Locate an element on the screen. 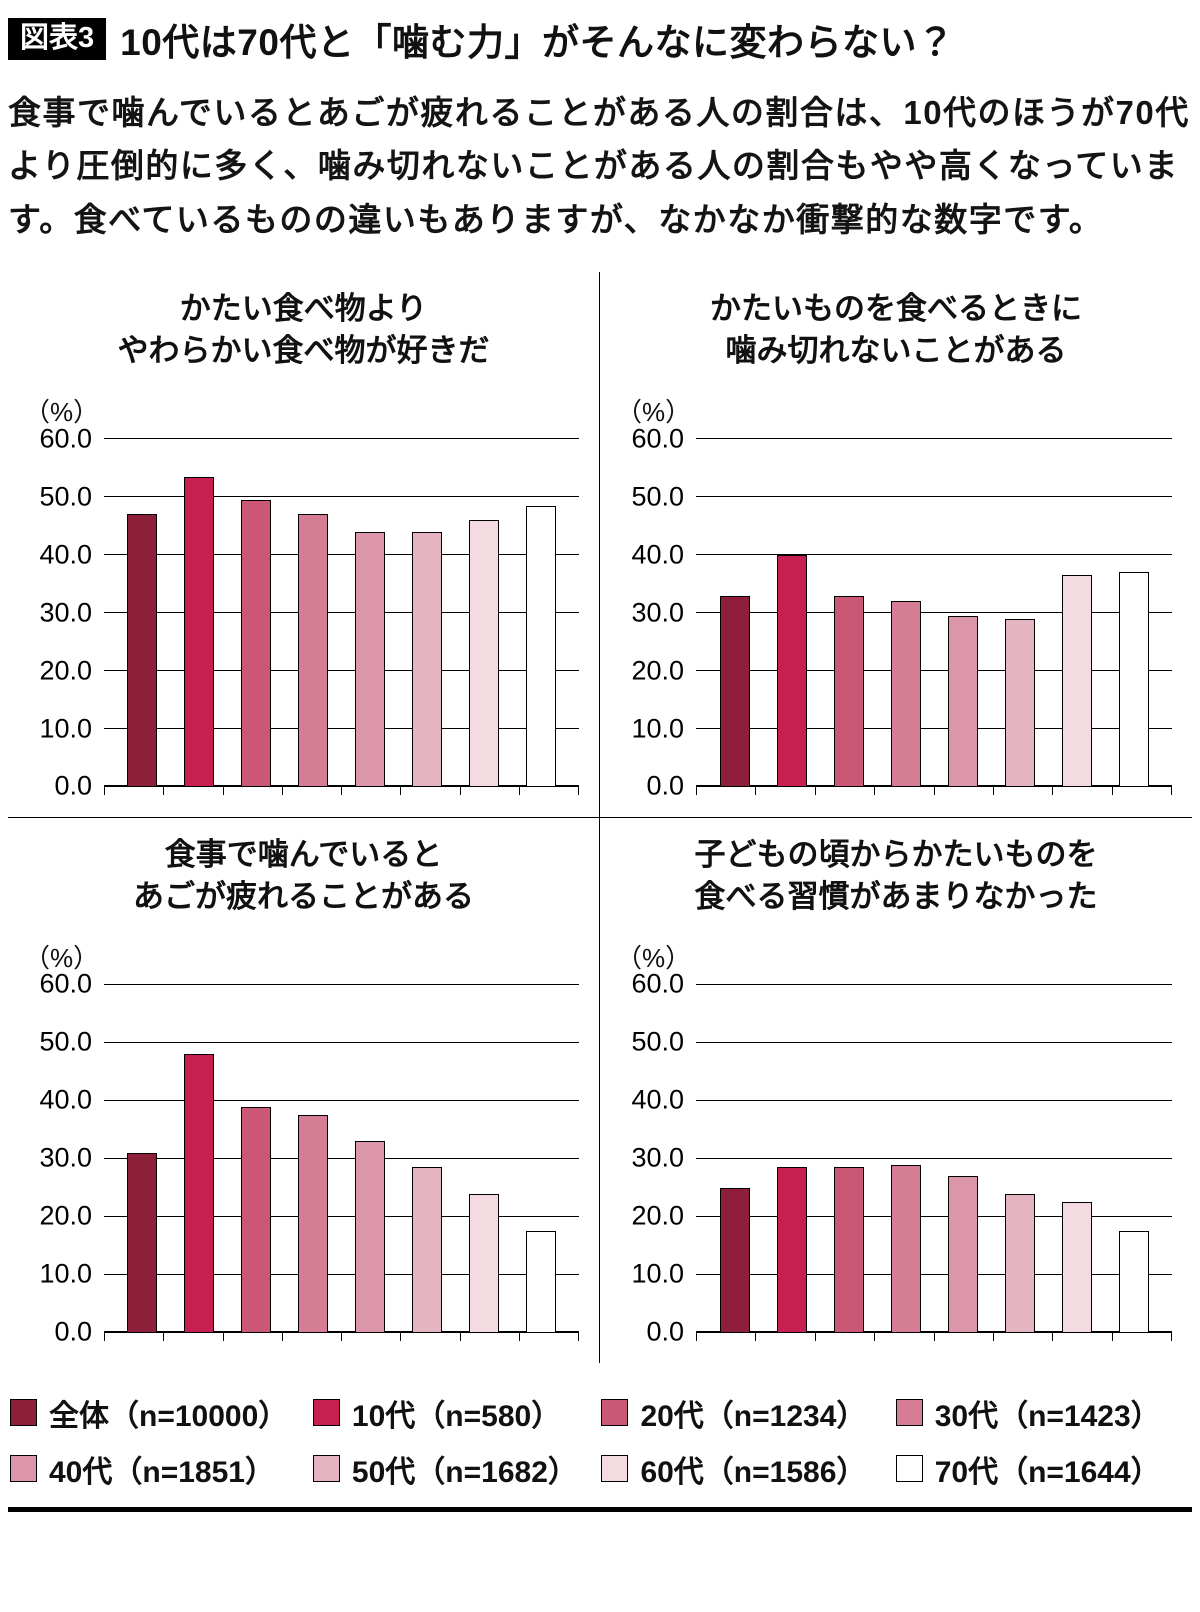 The width and height of the screenshot is (1200, 1612). legend-item: 50代（n=1682） is located at coordinates (457, 1469).